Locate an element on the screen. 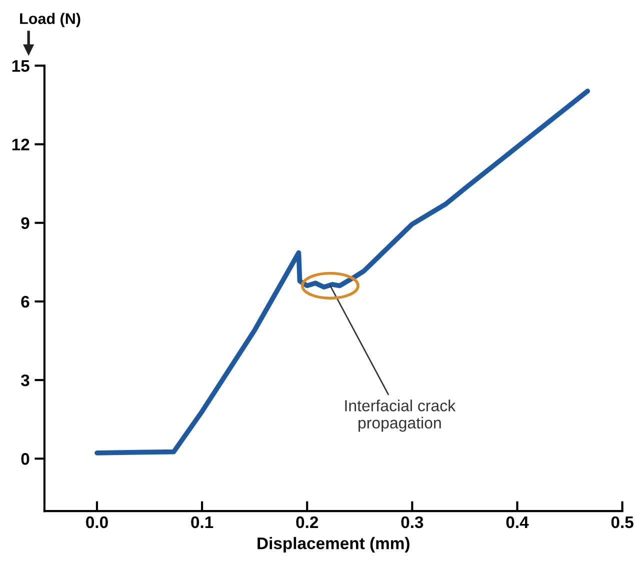 The image size is (635, 571). x-tick-label: 0.0 is located at coordinates (97, 522).